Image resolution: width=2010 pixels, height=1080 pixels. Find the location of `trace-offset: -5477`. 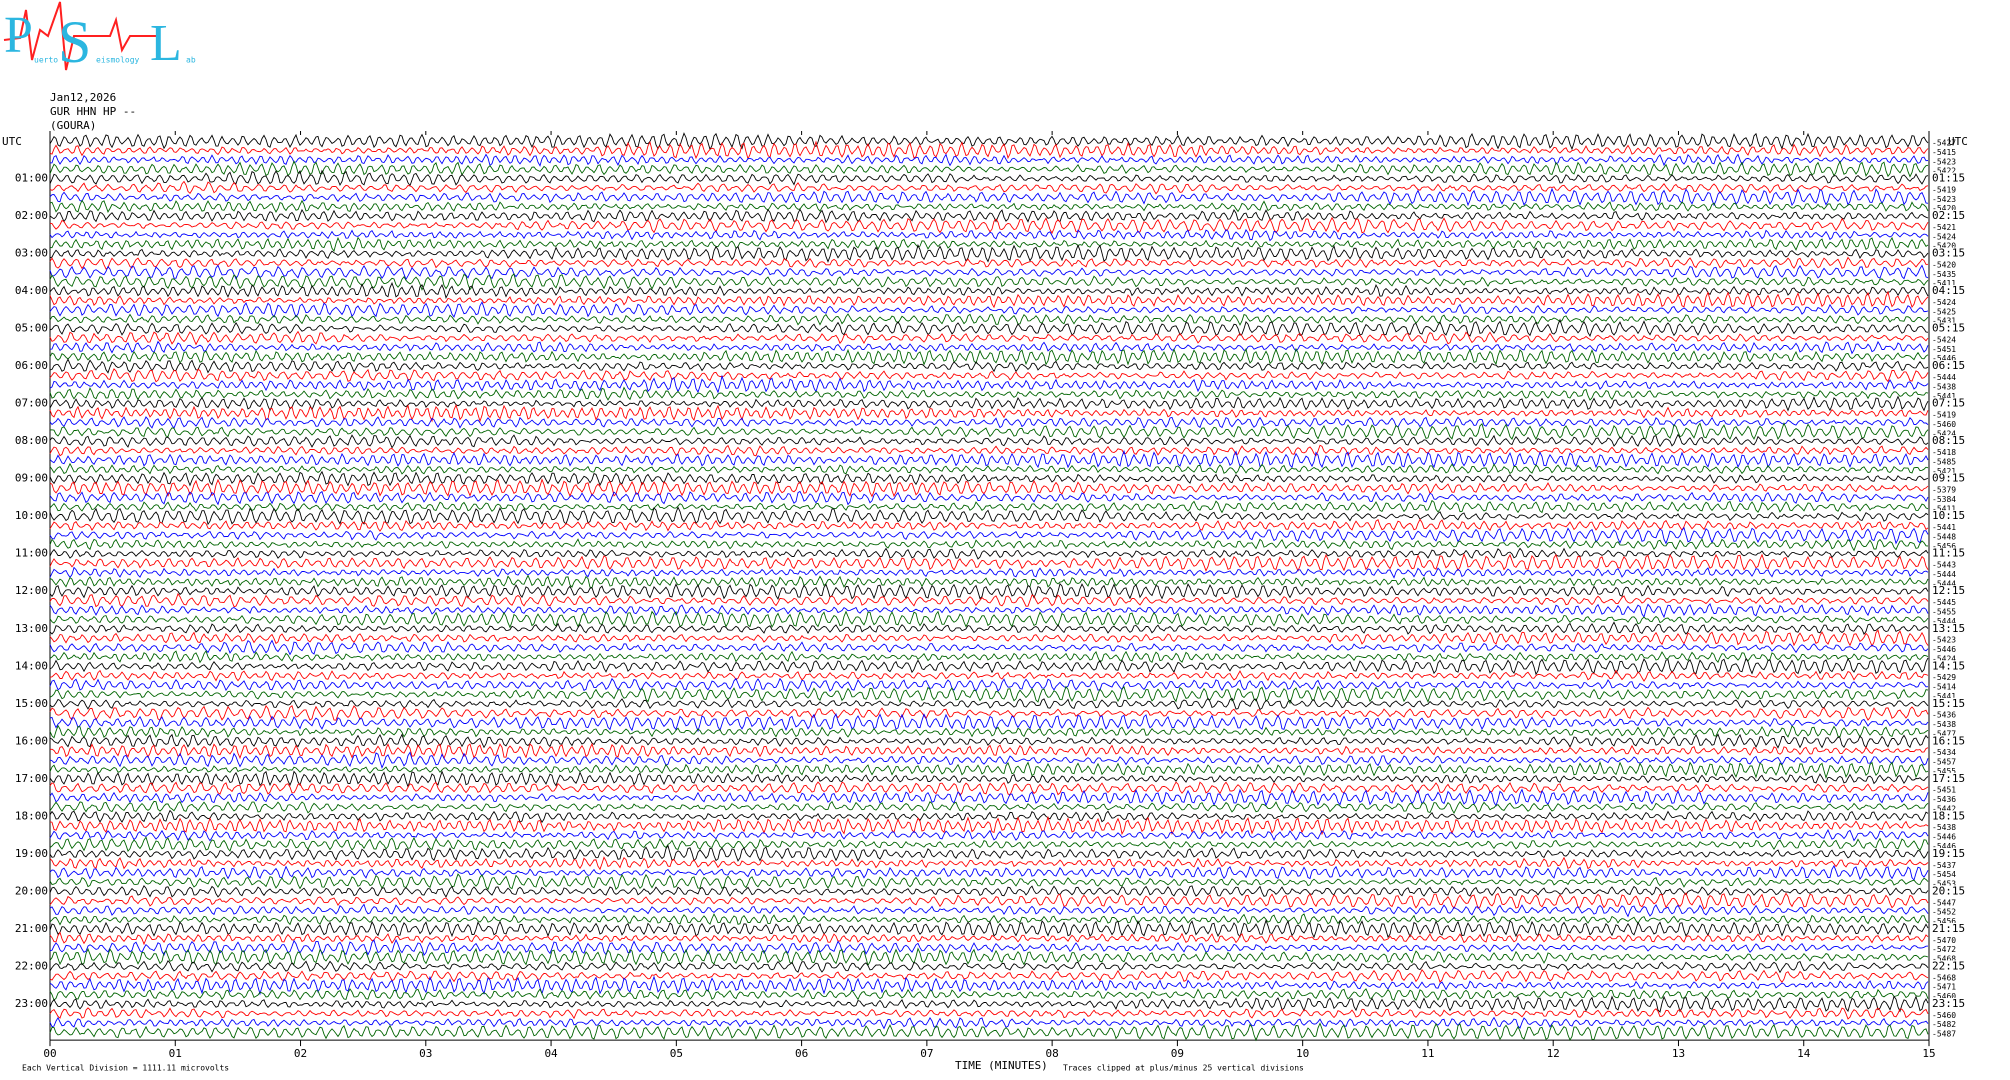

trace-offset: -5477 is located at coordinates (1944, 733).